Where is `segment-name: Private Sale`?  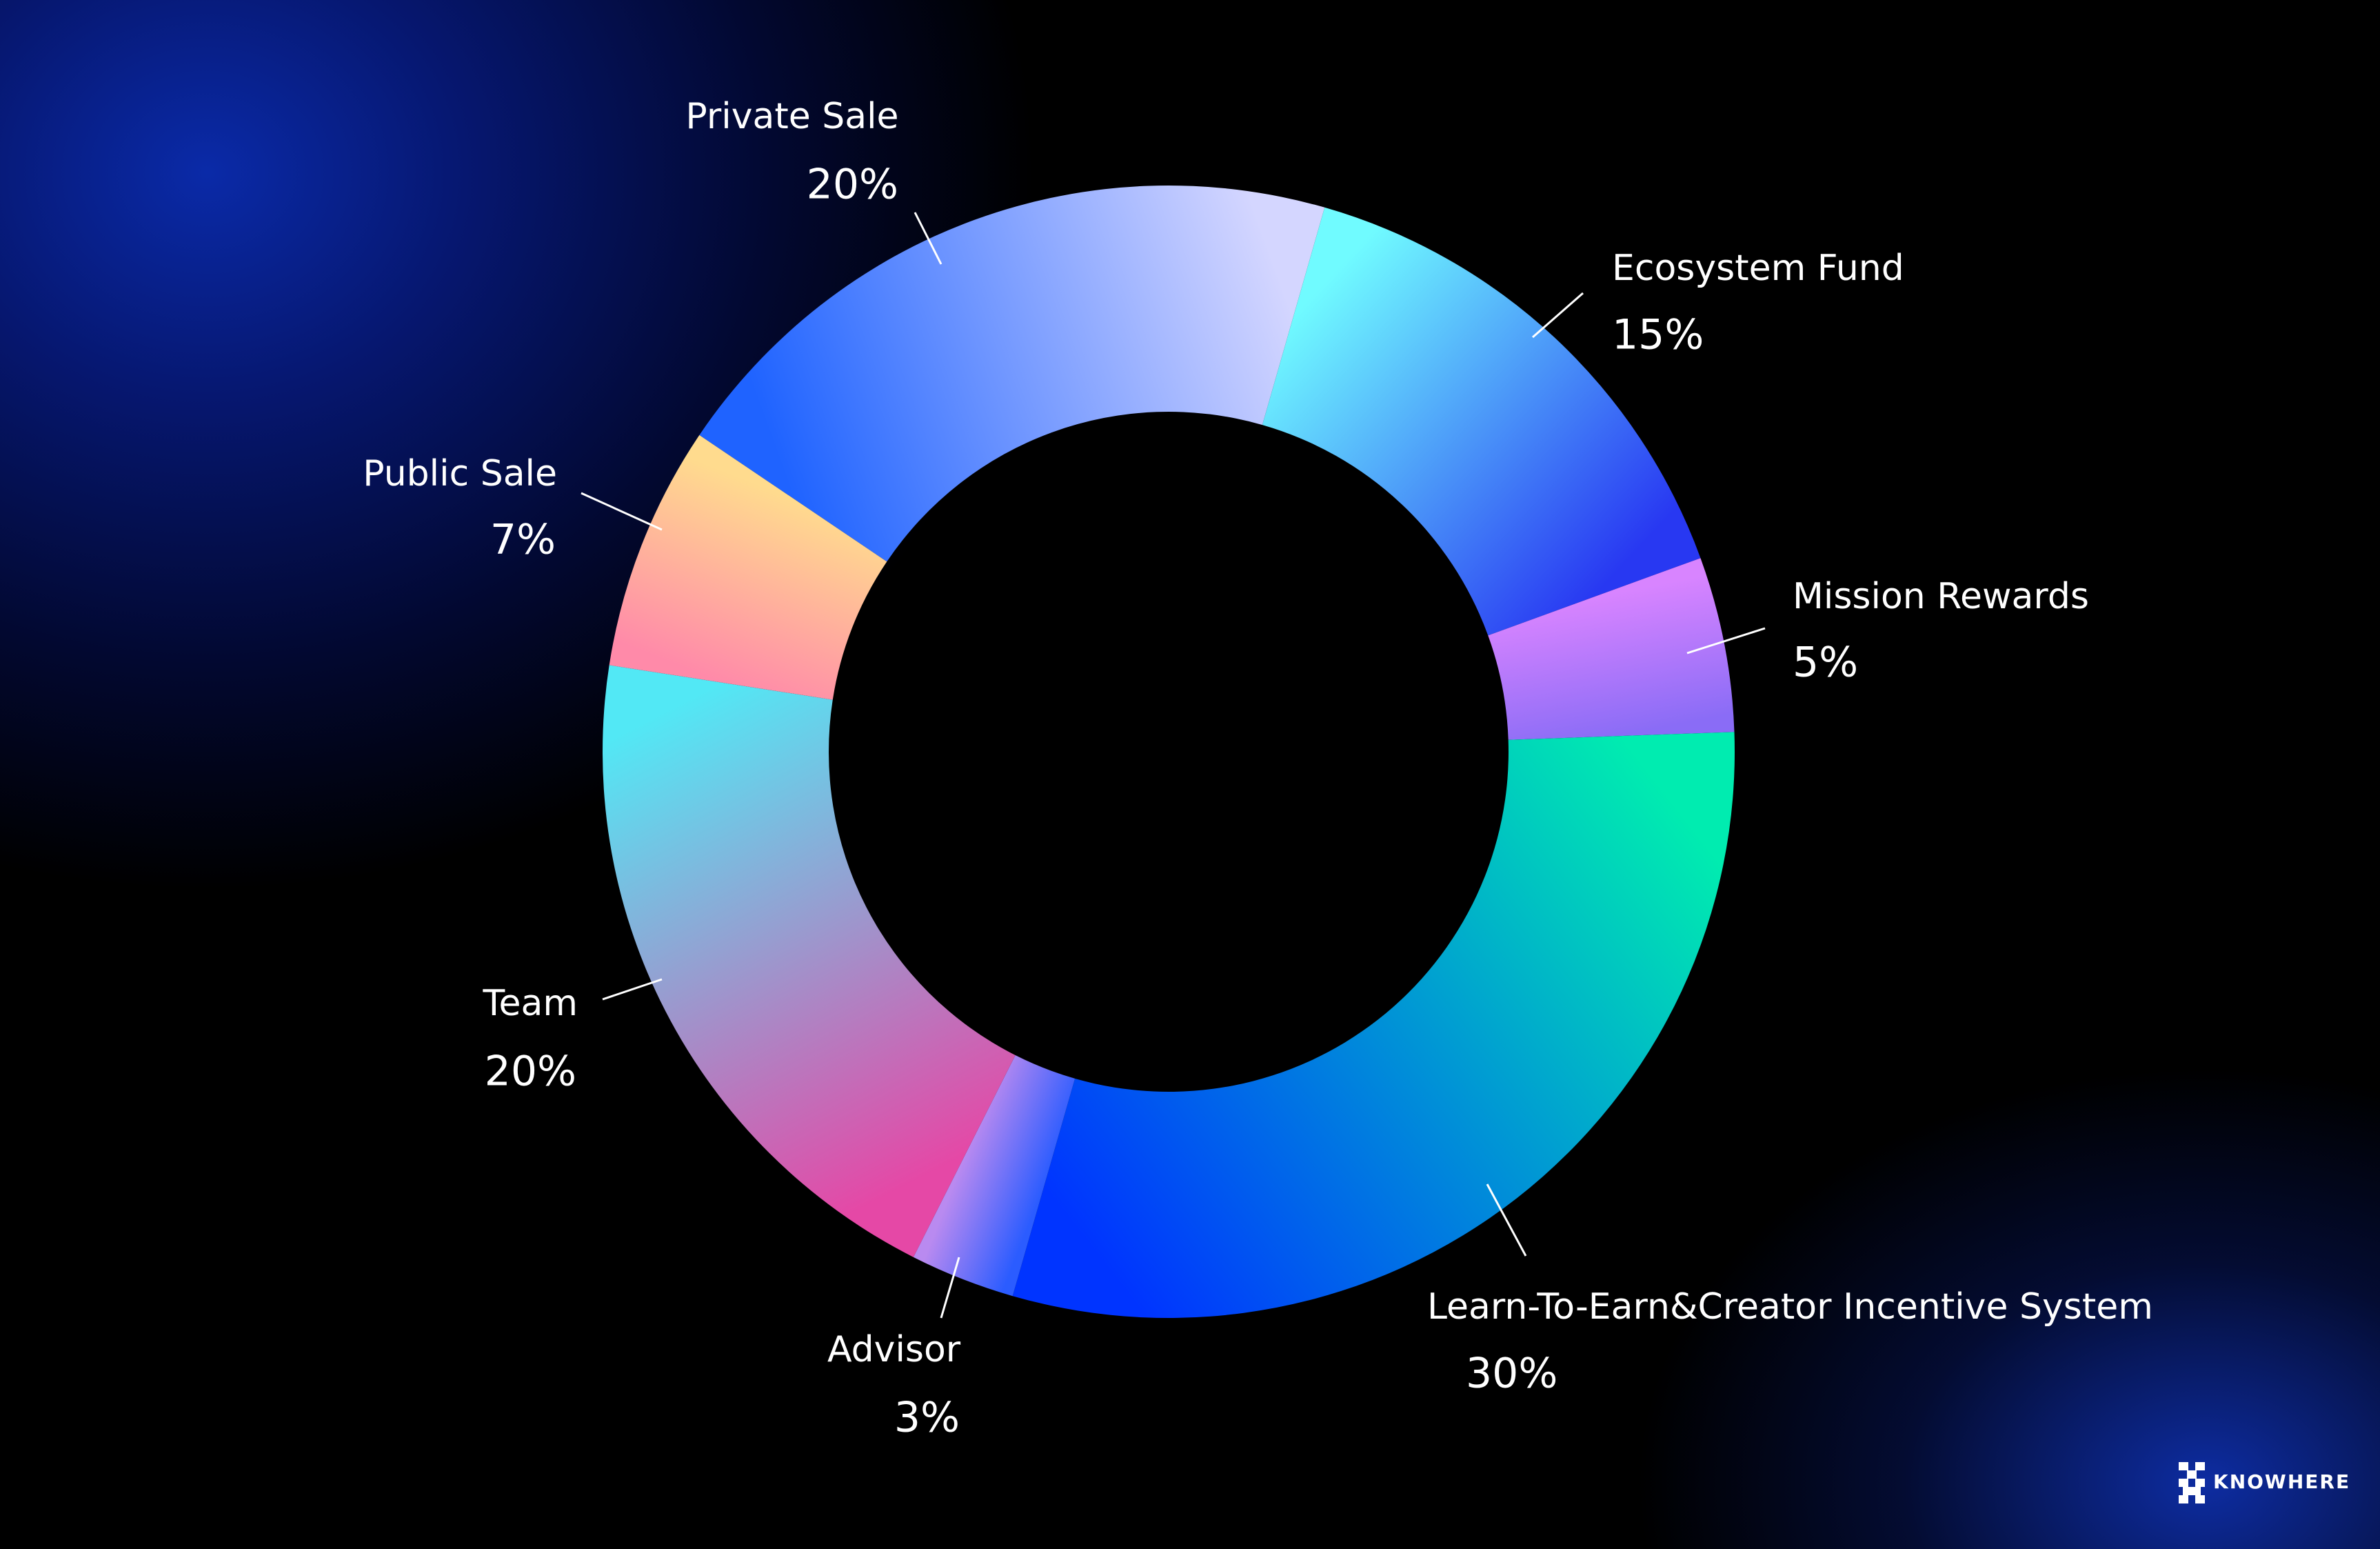 segment-name: Private Sale is located at coordinates (791, 116).